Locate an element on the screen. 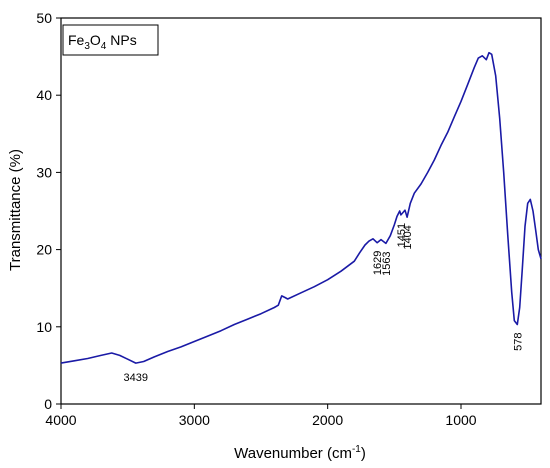 The image size is (550, 468). x-axis-title: Wavenumber (cm-1) is located at coordinates (300, 453).